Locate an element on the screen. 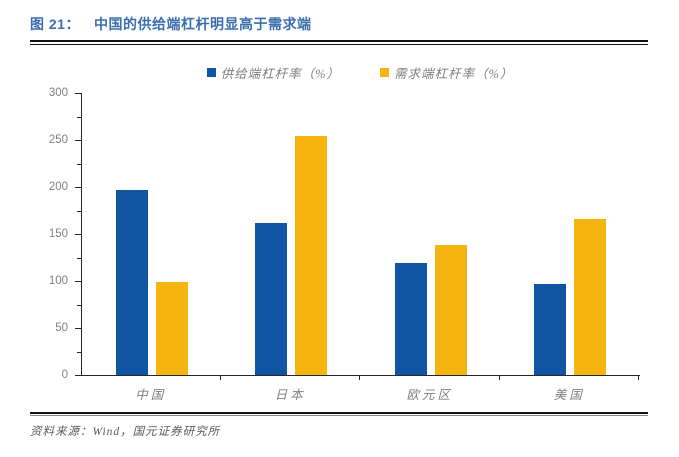 The height and width of the screenshot is (457, 679). header-divider is located at coordinates (339, 42).